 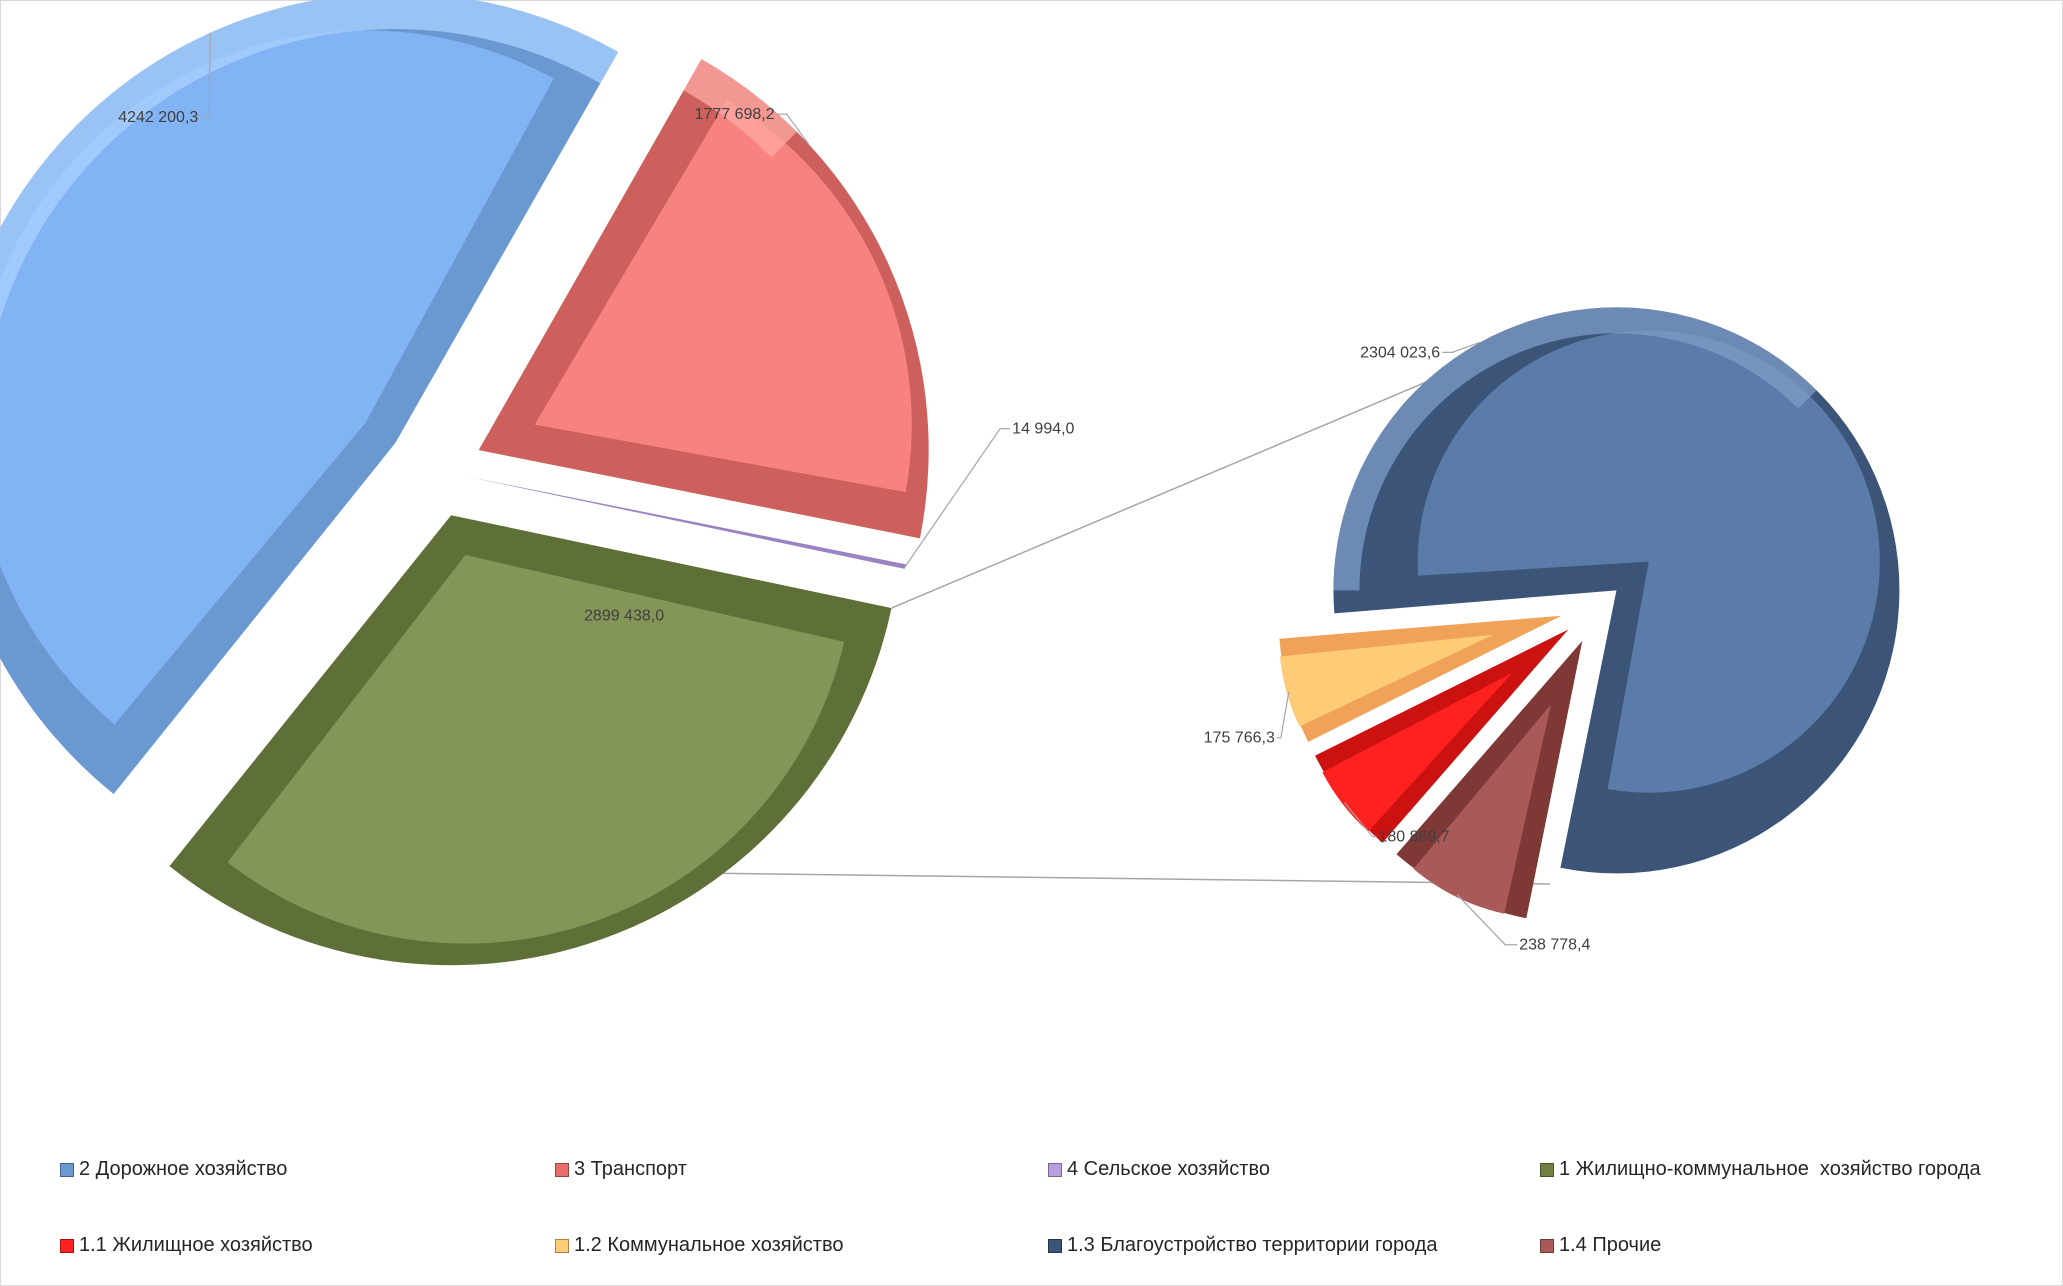 I want to click on legend-item-2: 3 Транспорт, so click(x=621, y=1169).